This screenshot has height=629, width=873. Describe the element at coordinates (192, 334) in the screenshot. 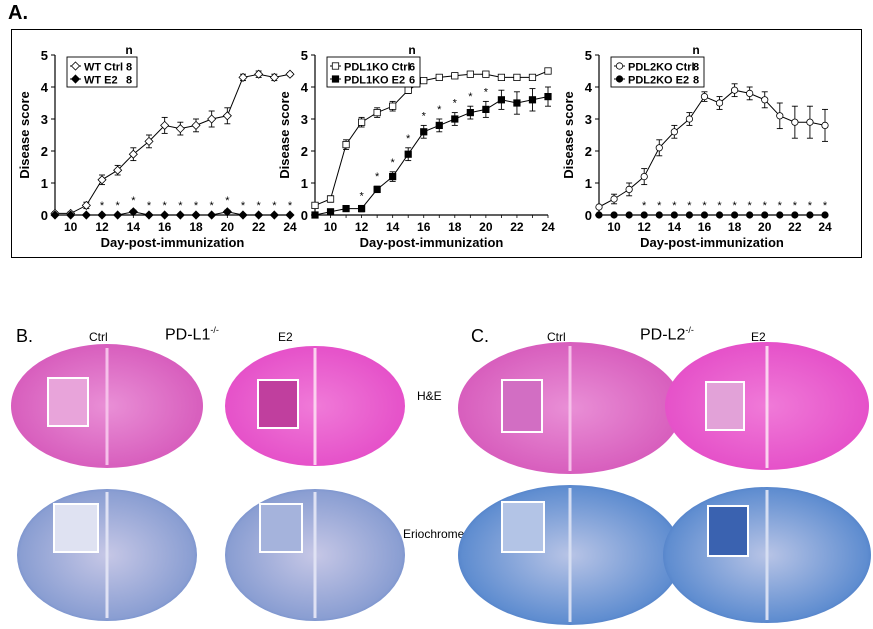

I see `b-title: PD-L1-/-` at that location.